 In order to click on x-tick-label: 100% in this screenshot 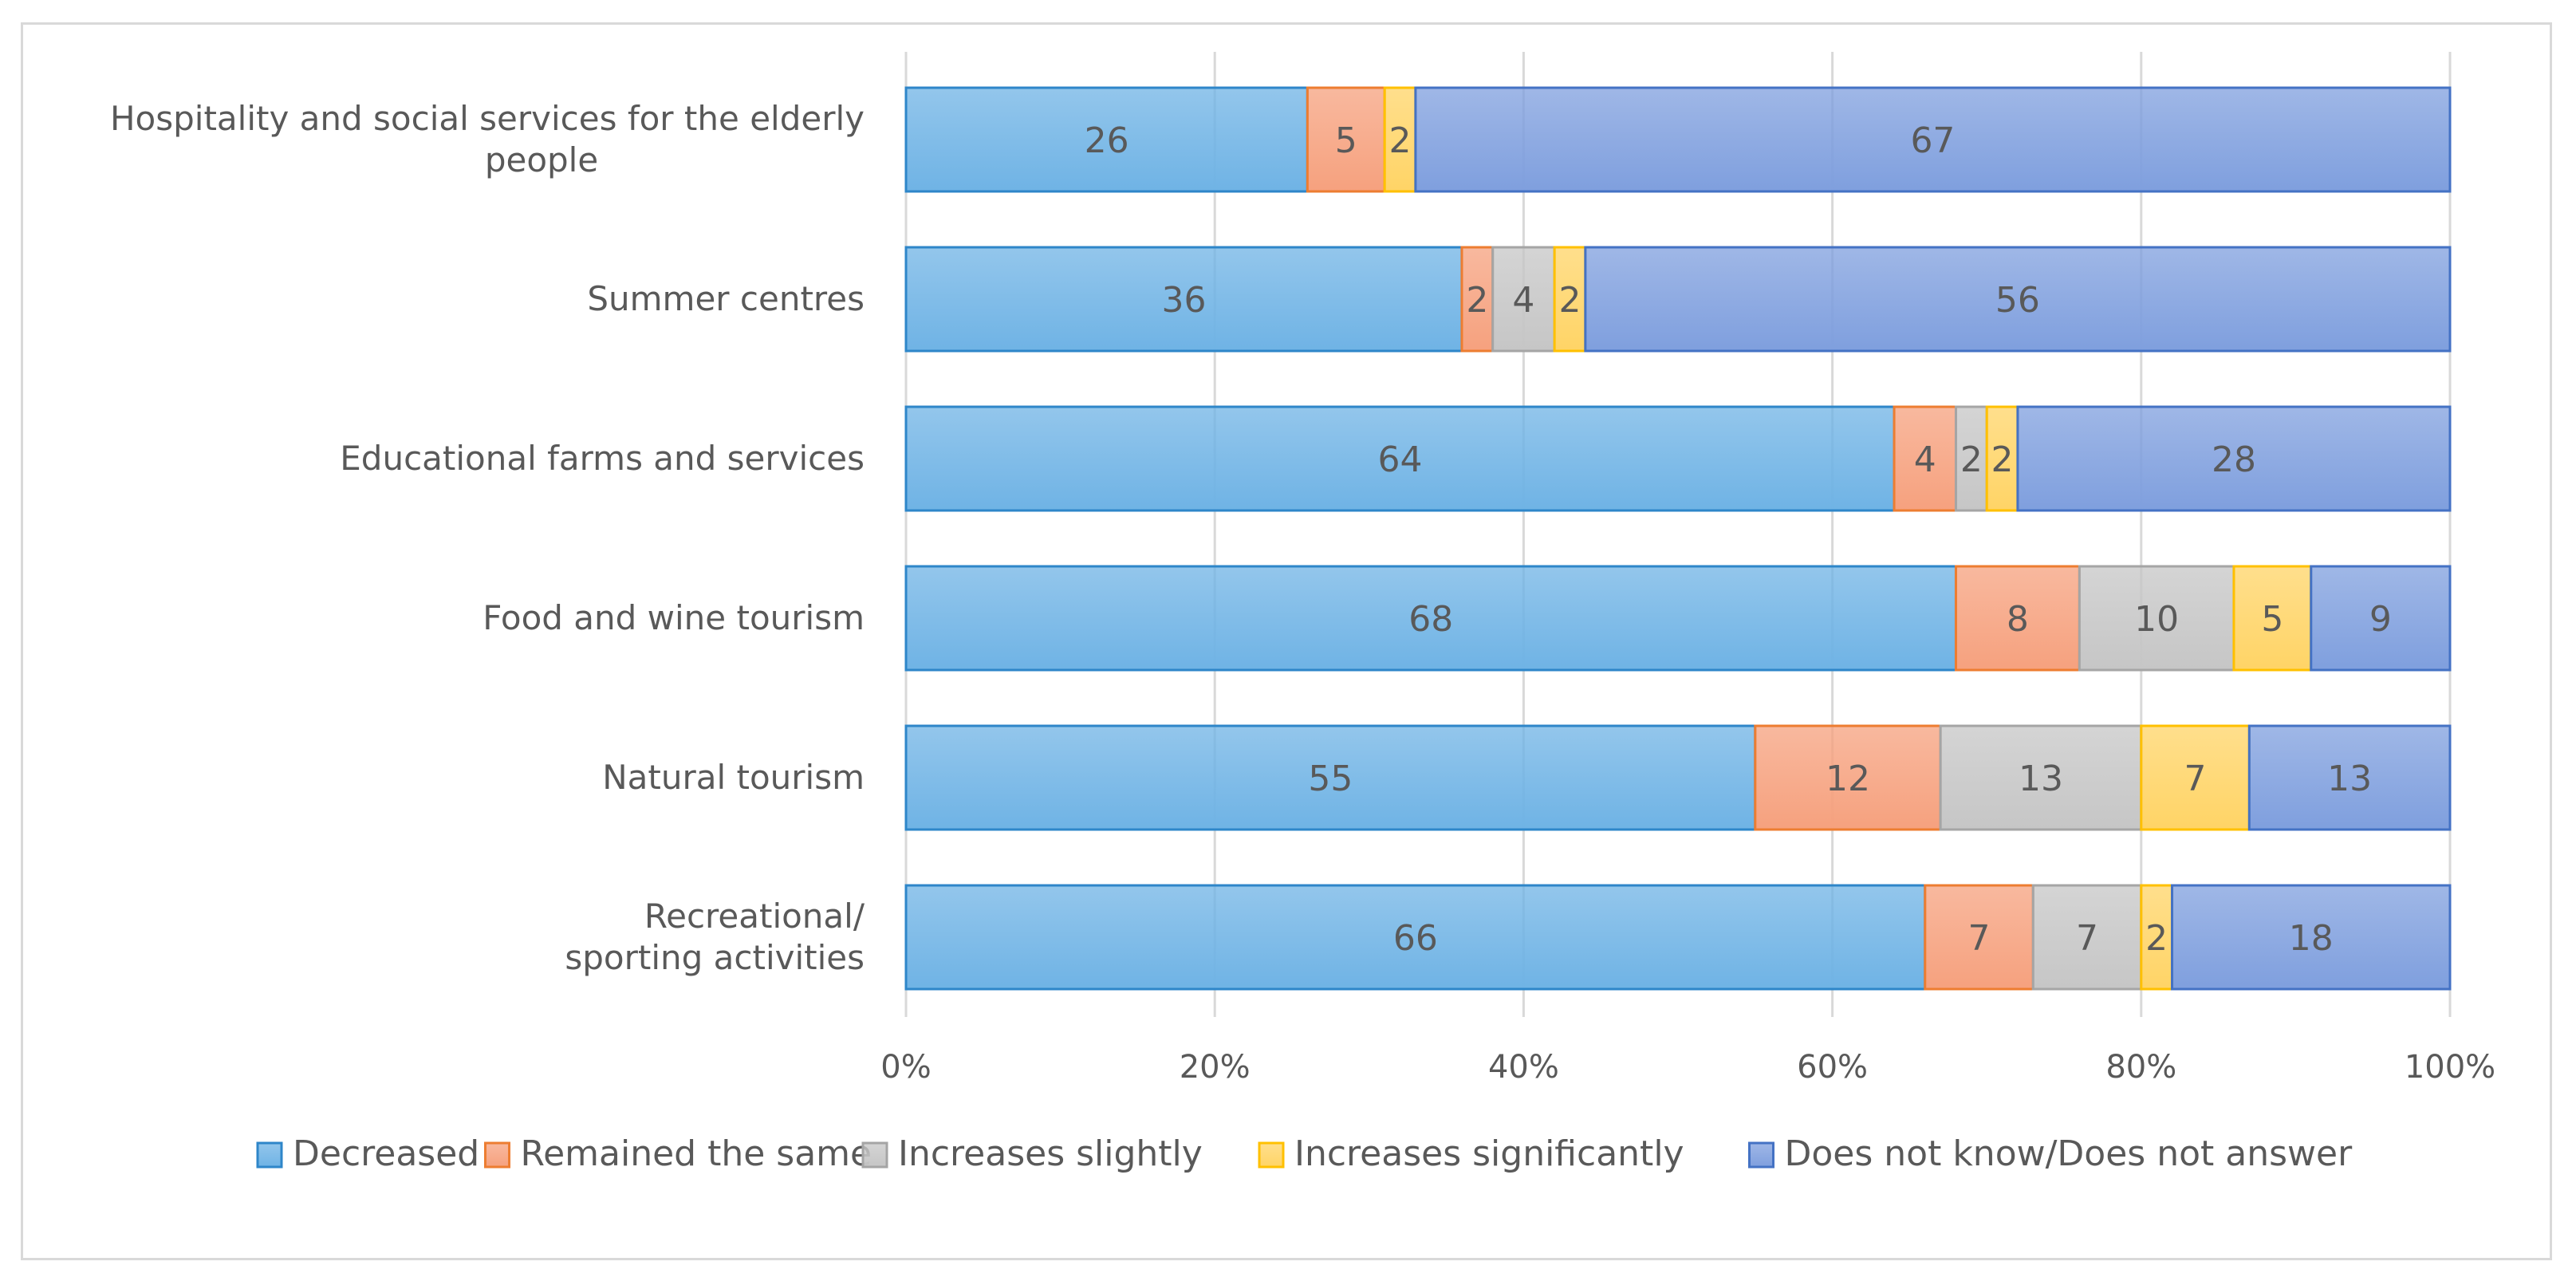, I will do `click(2450, 1067)`.